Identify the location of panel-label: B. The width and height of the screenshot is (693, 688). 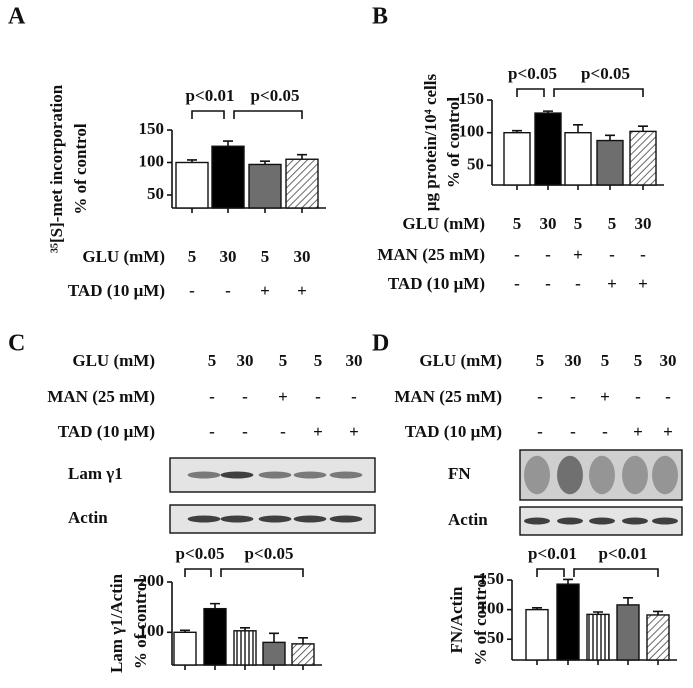
(380, 17).